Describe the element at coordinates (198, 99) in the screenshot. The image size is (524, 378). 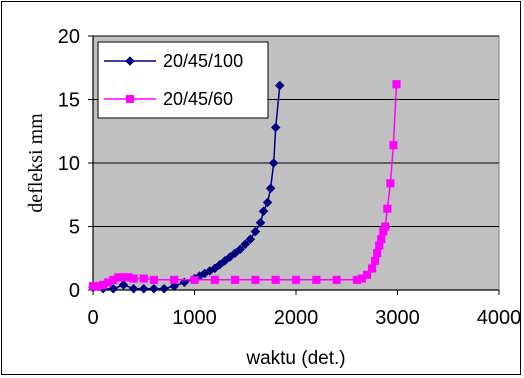
I see `legend-label-series-2: 20/45/60` at that location.